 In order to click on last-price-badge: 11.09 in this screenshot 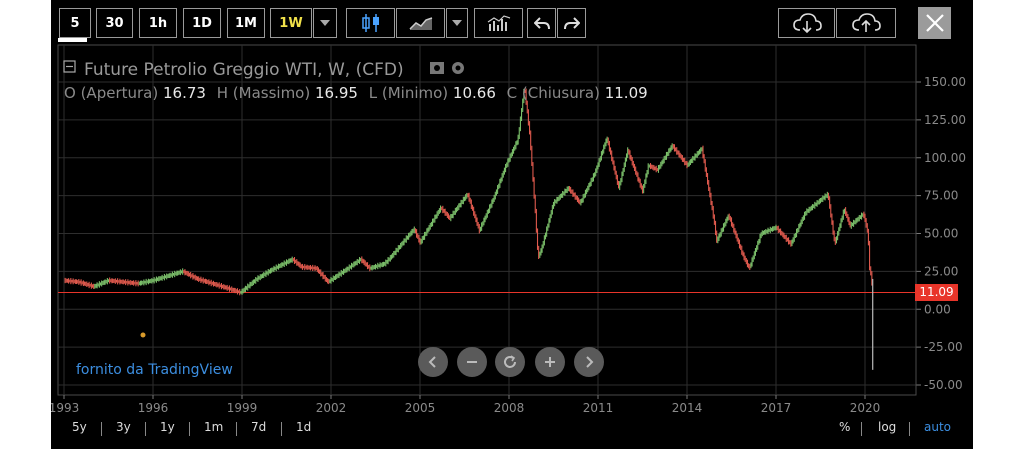, I will do `click(936, 292)`.